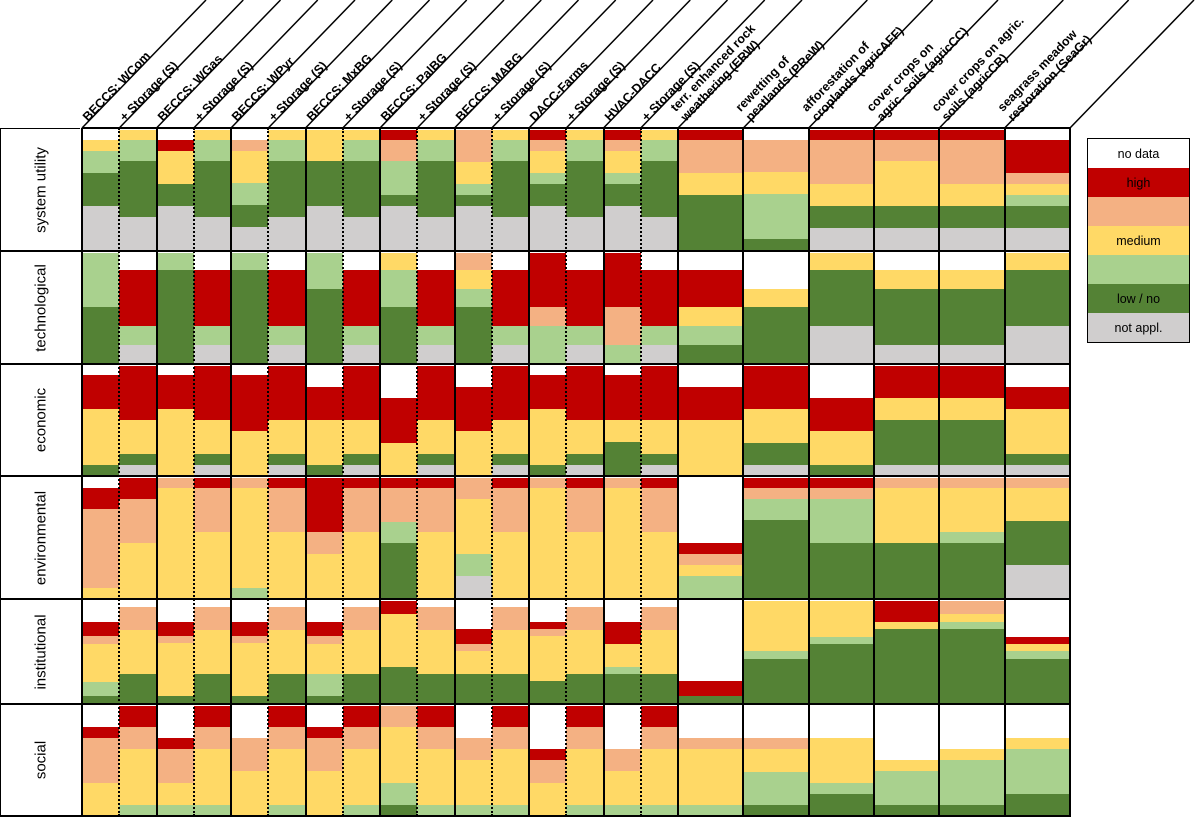 The width and height of the screenshot is (1200, 817). I want to click on legend-item: low / no, so click(1138, 298).